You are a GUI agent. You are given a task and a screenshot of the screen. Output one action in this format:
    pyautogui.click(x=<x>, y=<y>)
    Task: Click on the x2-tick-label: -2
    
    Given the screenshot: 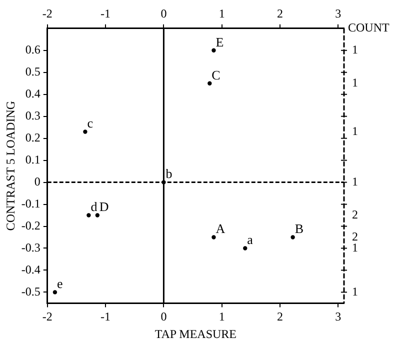 What is the action you would take?
    pyautogui.click(x=47, y=13)
    